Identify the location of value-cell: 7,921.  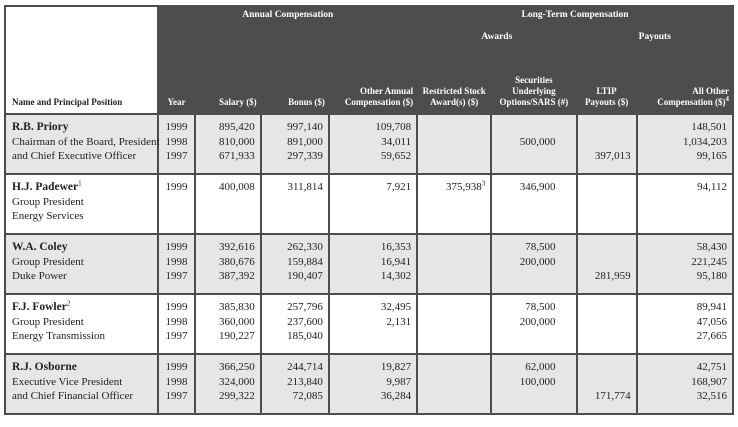
(373, 204).